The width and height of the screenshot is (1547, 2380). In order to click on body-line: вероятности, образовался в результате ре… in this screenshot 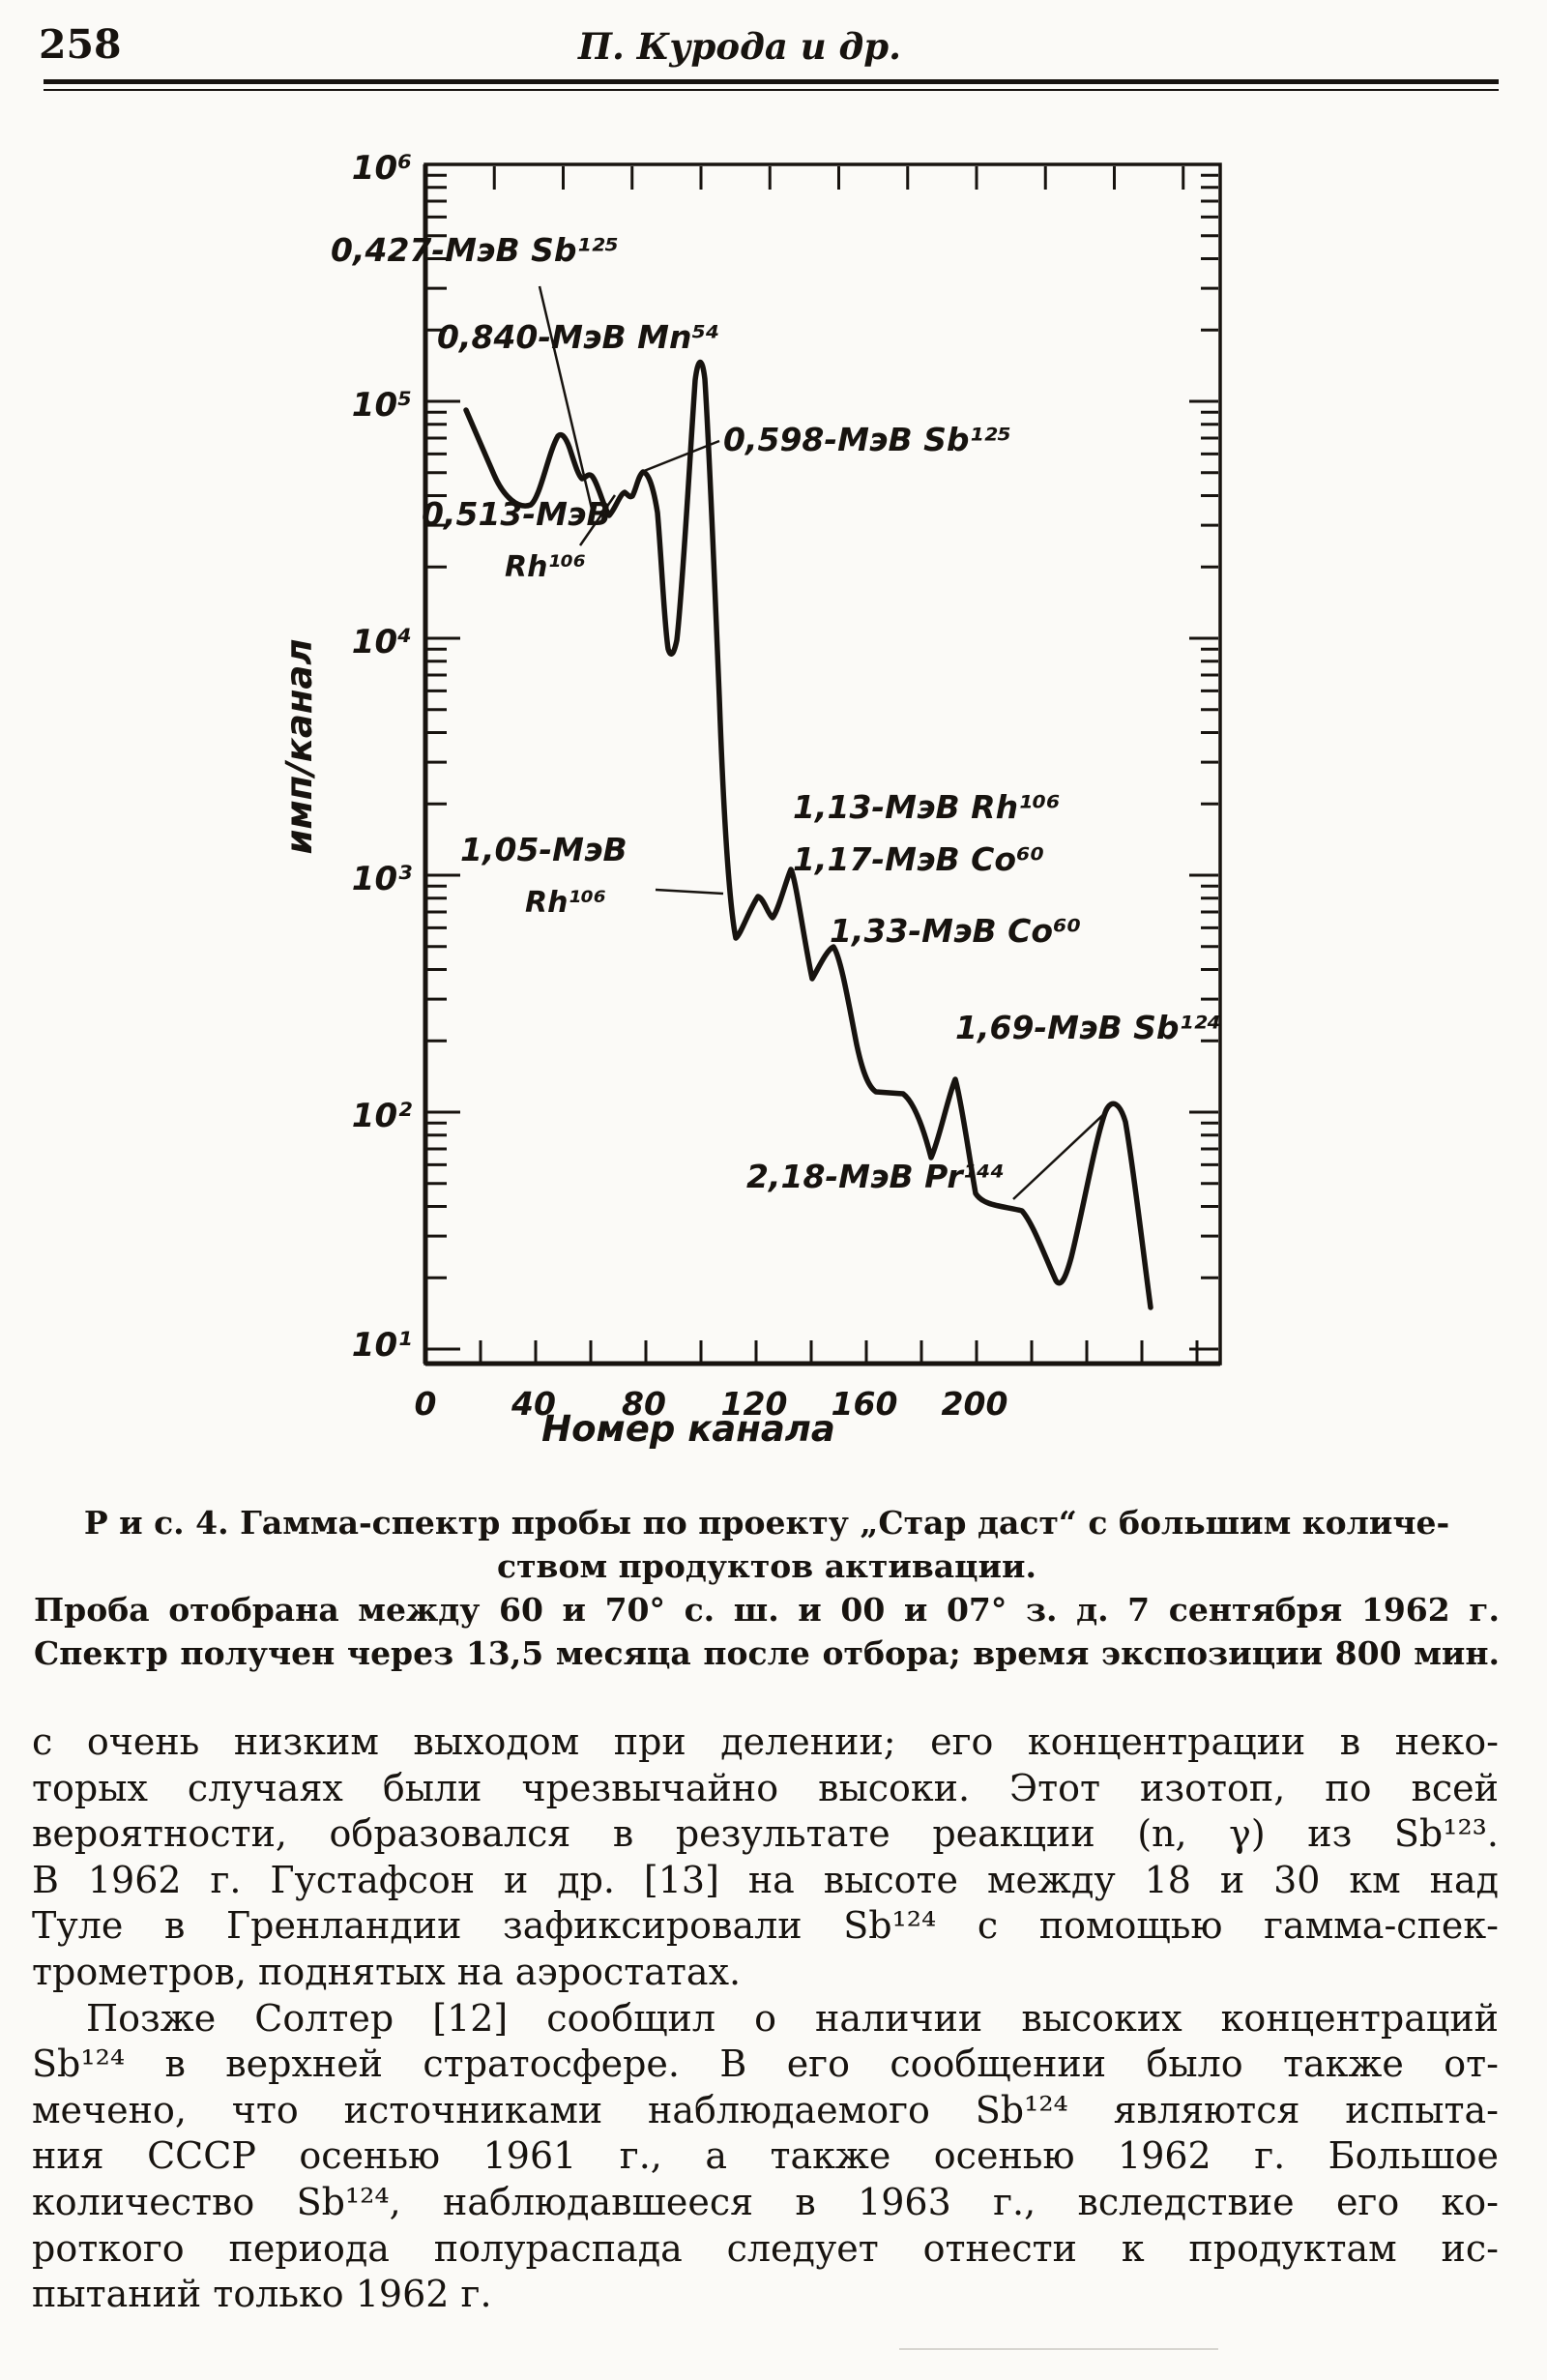, I will do `click(766, 1834)`.